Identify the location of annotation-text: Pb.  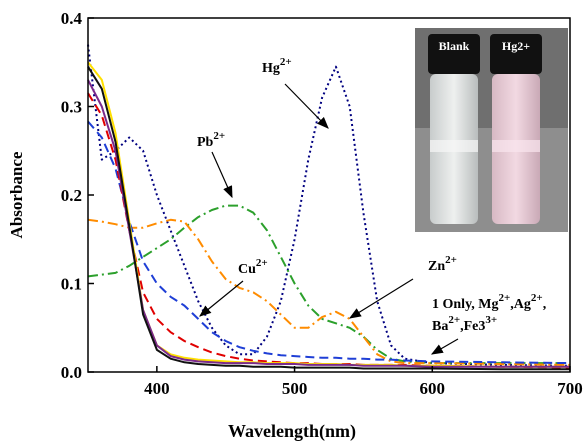
(205, 142).